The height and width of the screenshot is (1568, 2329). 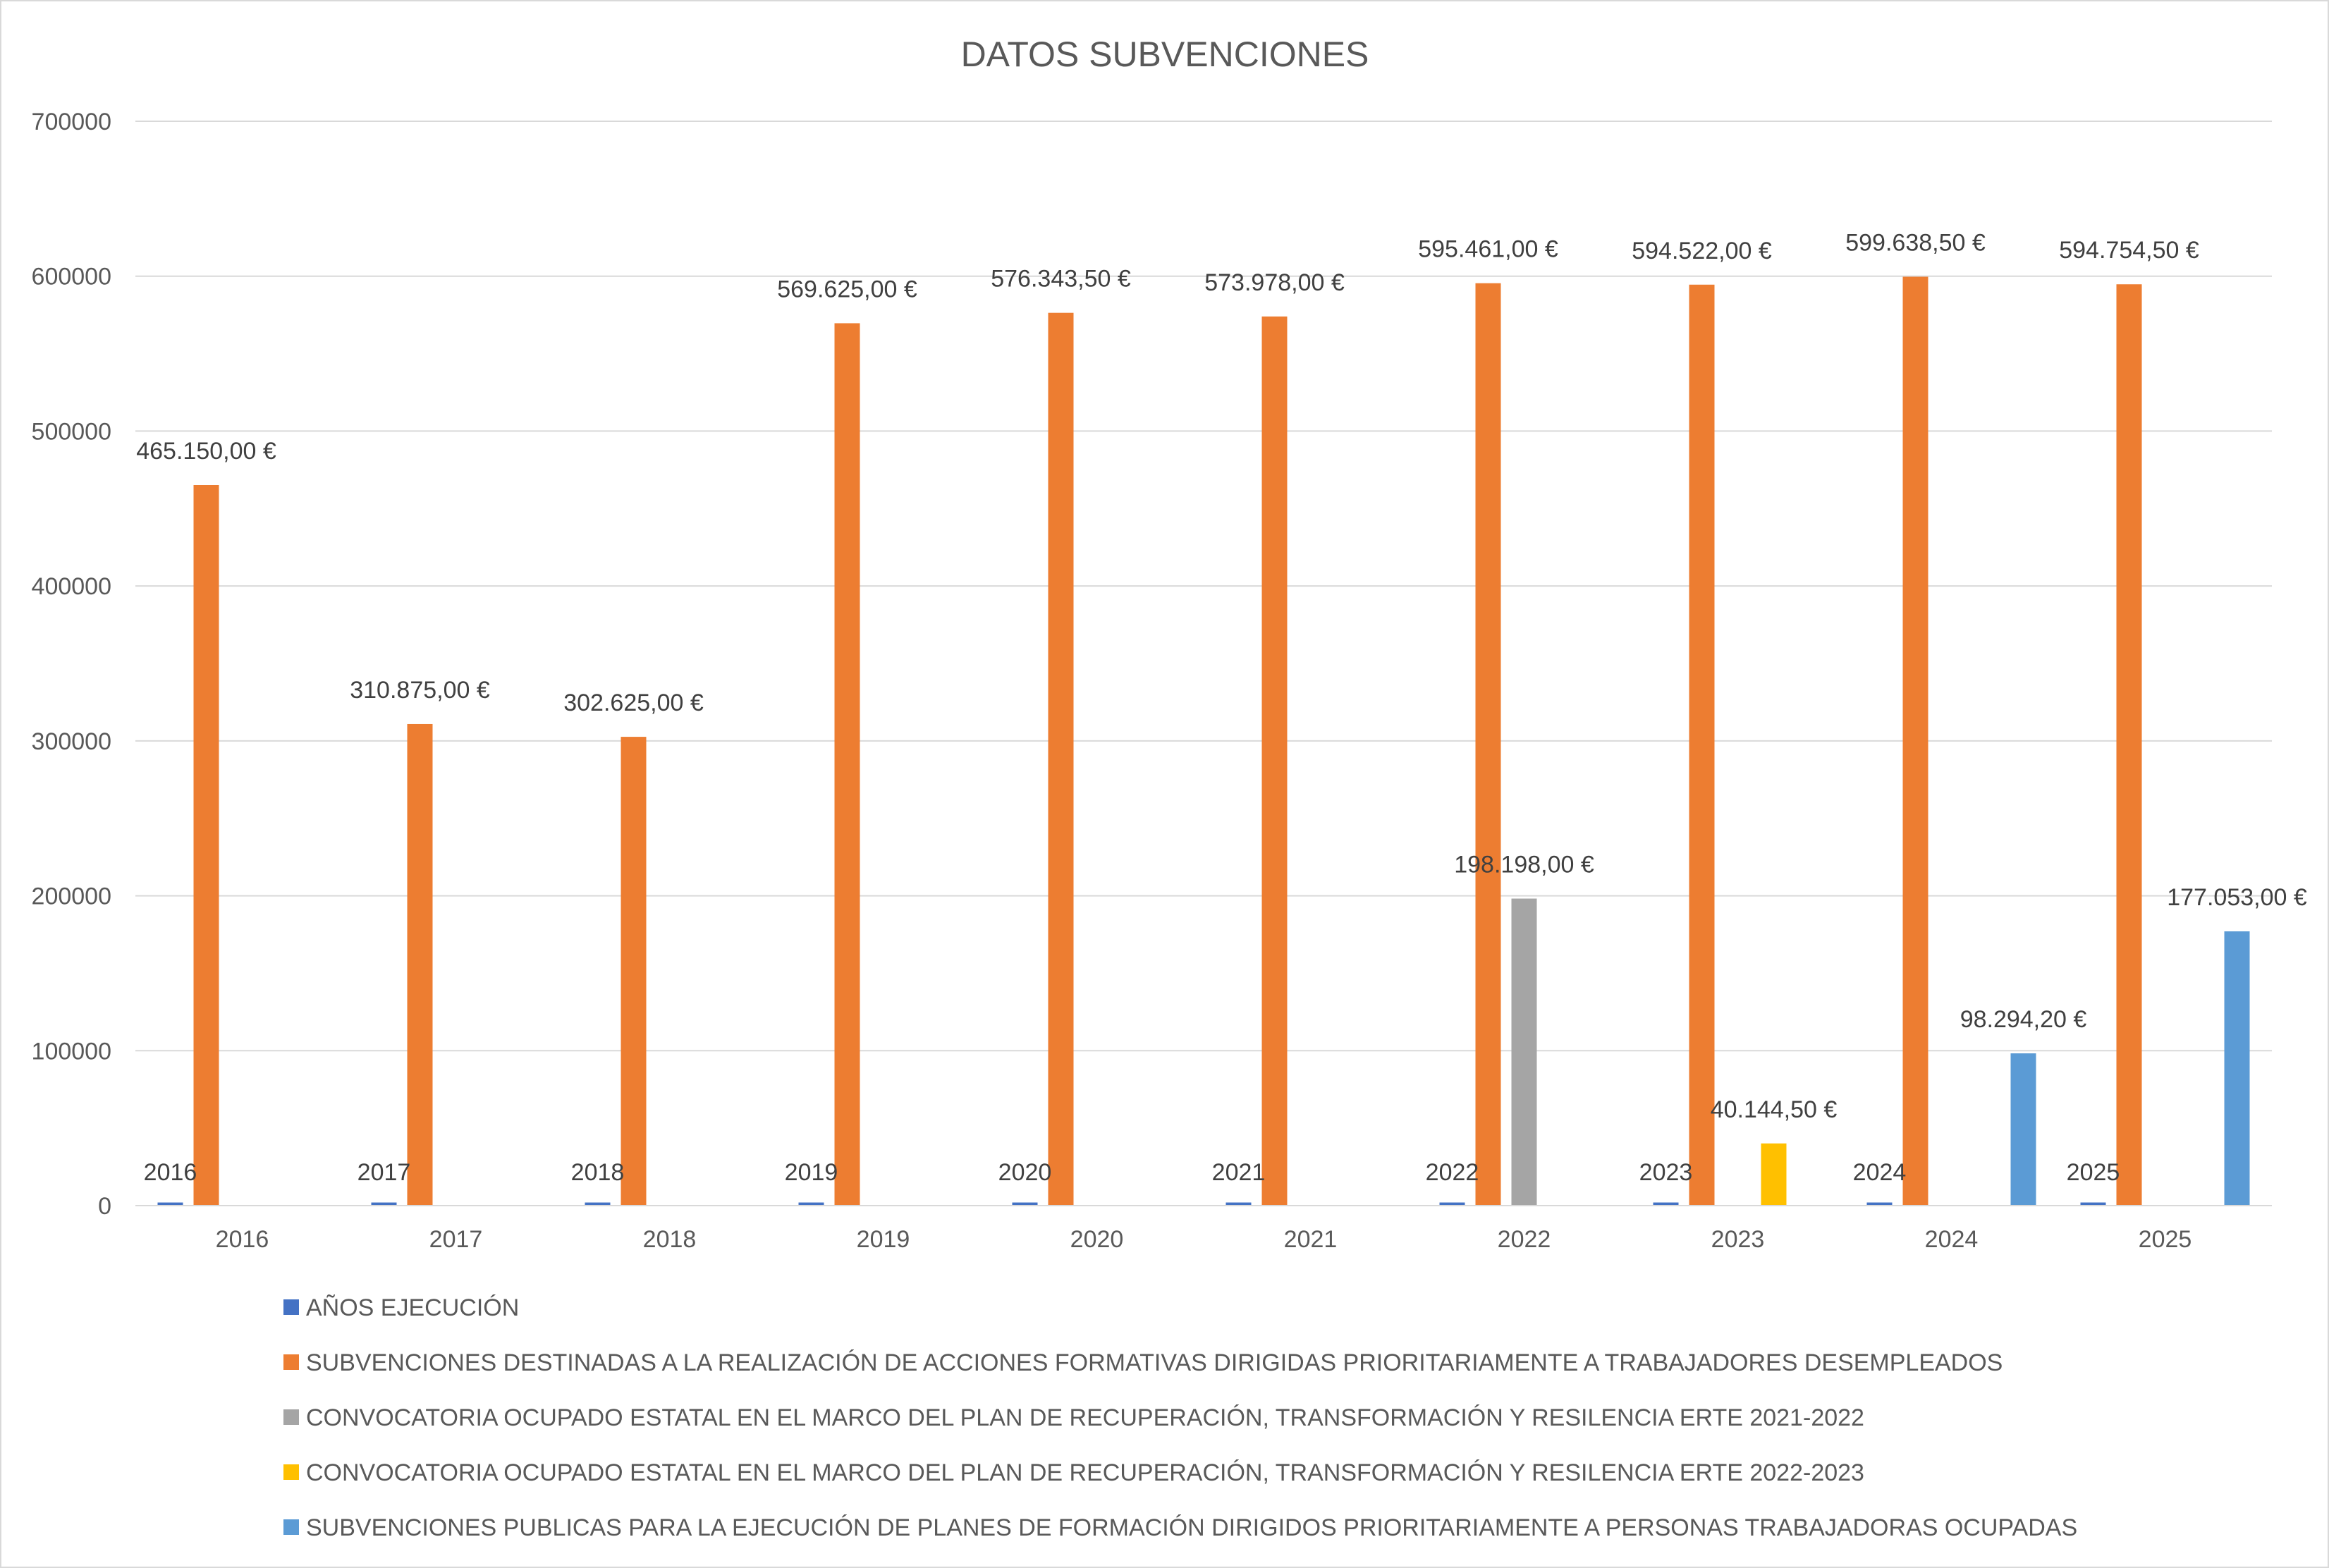 What do you see at coordinates (243, 1239) in the screenshot?
I see `x-tick-label: 2016` at bounding box center [243, 1239].